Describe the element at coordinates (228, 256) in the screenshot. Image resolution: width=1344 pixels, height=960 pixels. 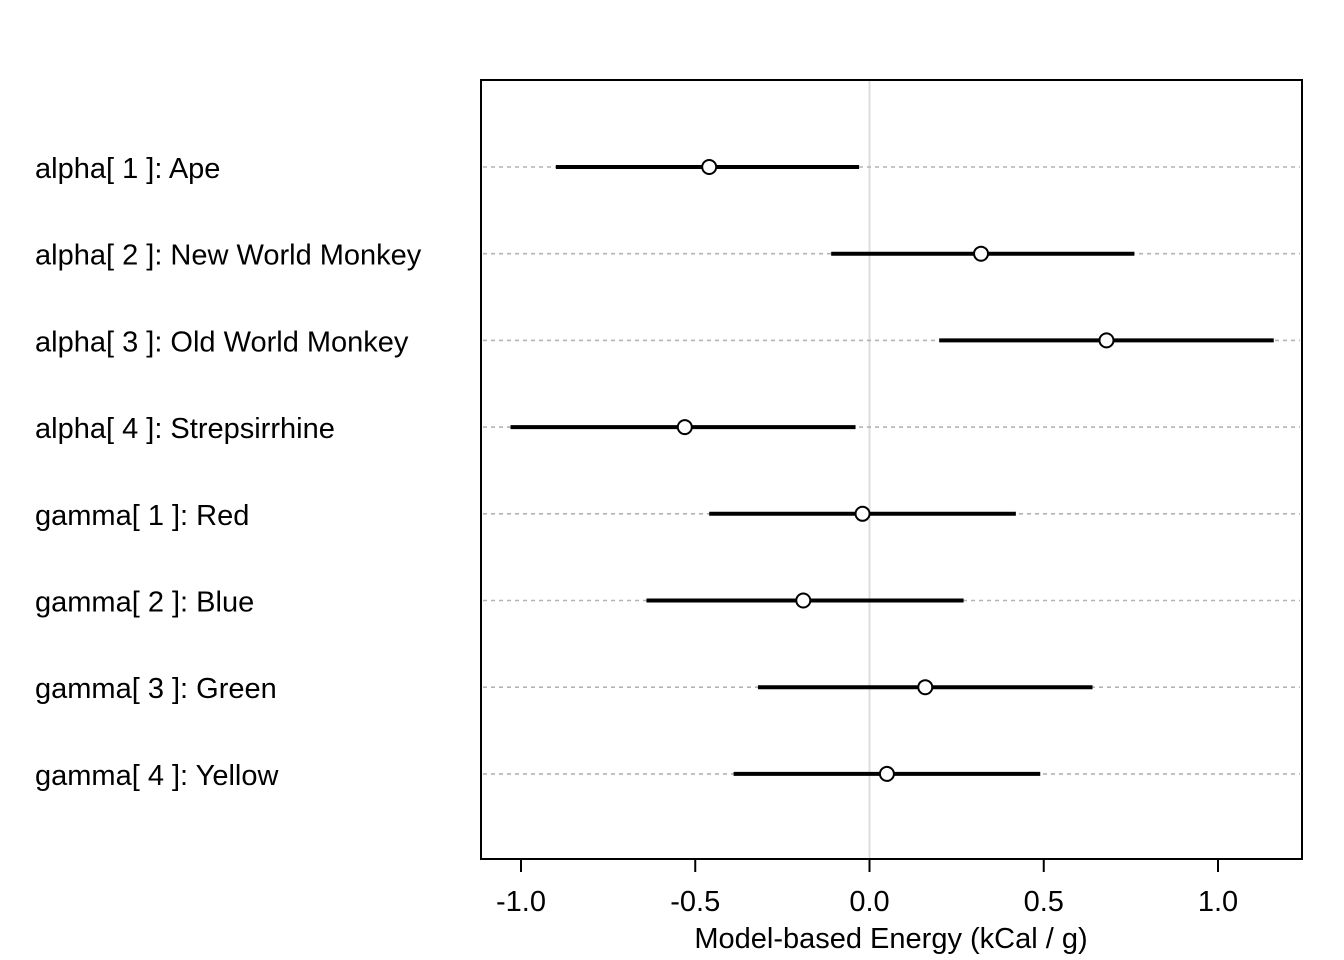
I see `row-label: alpha[ 2 ]: New World Monkey` at that location.